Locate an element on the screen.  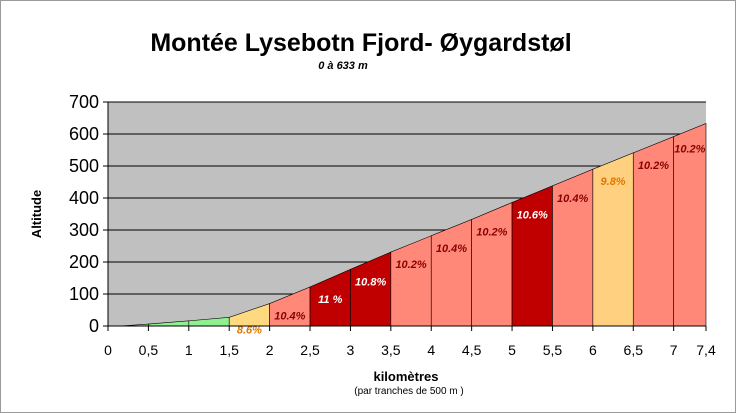
x-tick-label: 3,5 is located at coordinates (391, 350).